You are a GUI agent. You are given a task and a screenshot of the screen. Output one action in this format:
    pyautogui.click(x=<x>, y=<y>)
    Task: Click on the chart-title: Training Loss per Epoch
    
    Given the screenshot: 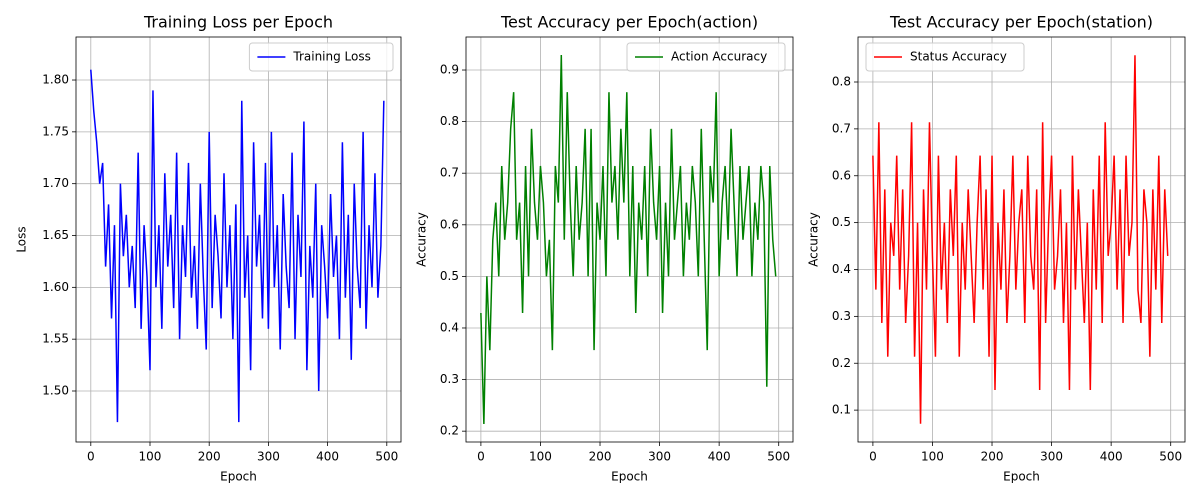 What is the action you would take?
    pyautogui.click(x=238, y=22)
    